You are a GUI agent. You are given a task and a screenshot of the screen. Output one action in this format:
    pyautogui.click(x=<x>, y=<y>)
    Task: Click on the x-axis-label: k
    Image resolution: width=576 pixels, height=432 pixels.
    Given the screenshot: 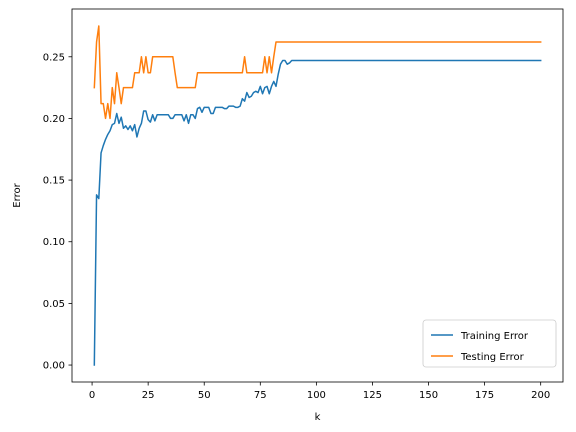 What is the action you would take?
    pyautogui.click(x=318, y=417)
    